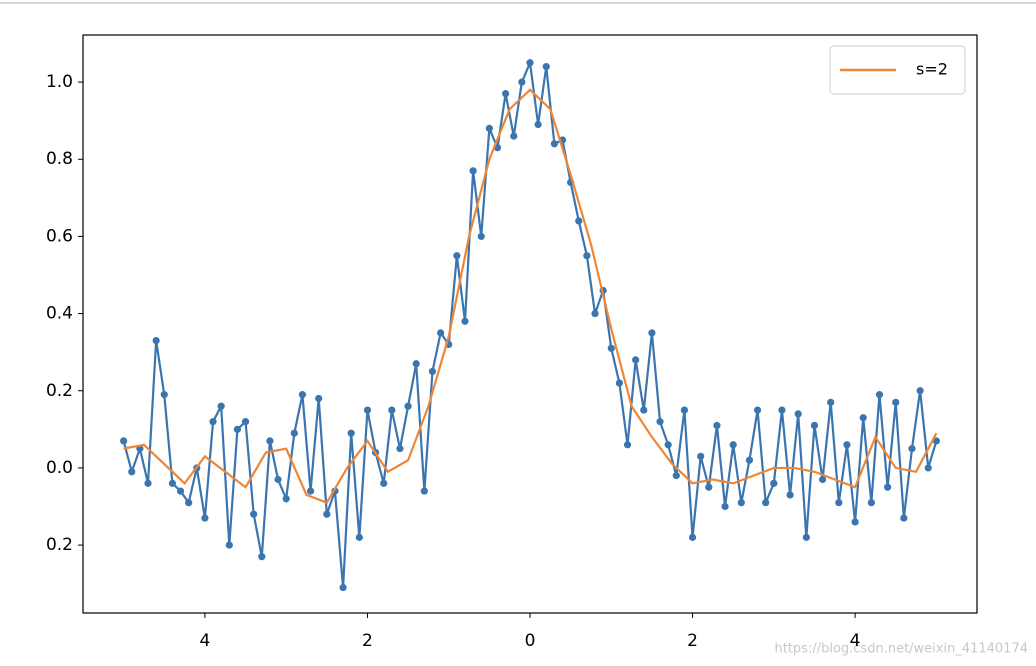 Image resolution: width=1036 pixels, height=666 pixels. I want to click on y-tick-label: 1.0, so click(59, 82).